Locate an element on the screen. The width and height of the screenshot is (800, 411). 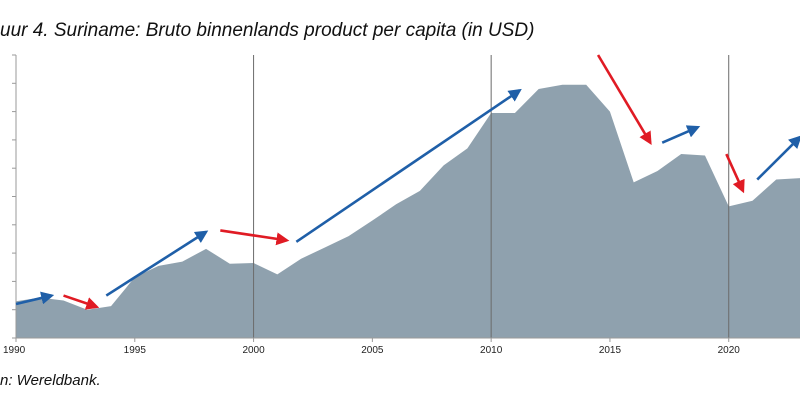
x-tick-label-1990: 1990 is located at coordinates (14, 350).